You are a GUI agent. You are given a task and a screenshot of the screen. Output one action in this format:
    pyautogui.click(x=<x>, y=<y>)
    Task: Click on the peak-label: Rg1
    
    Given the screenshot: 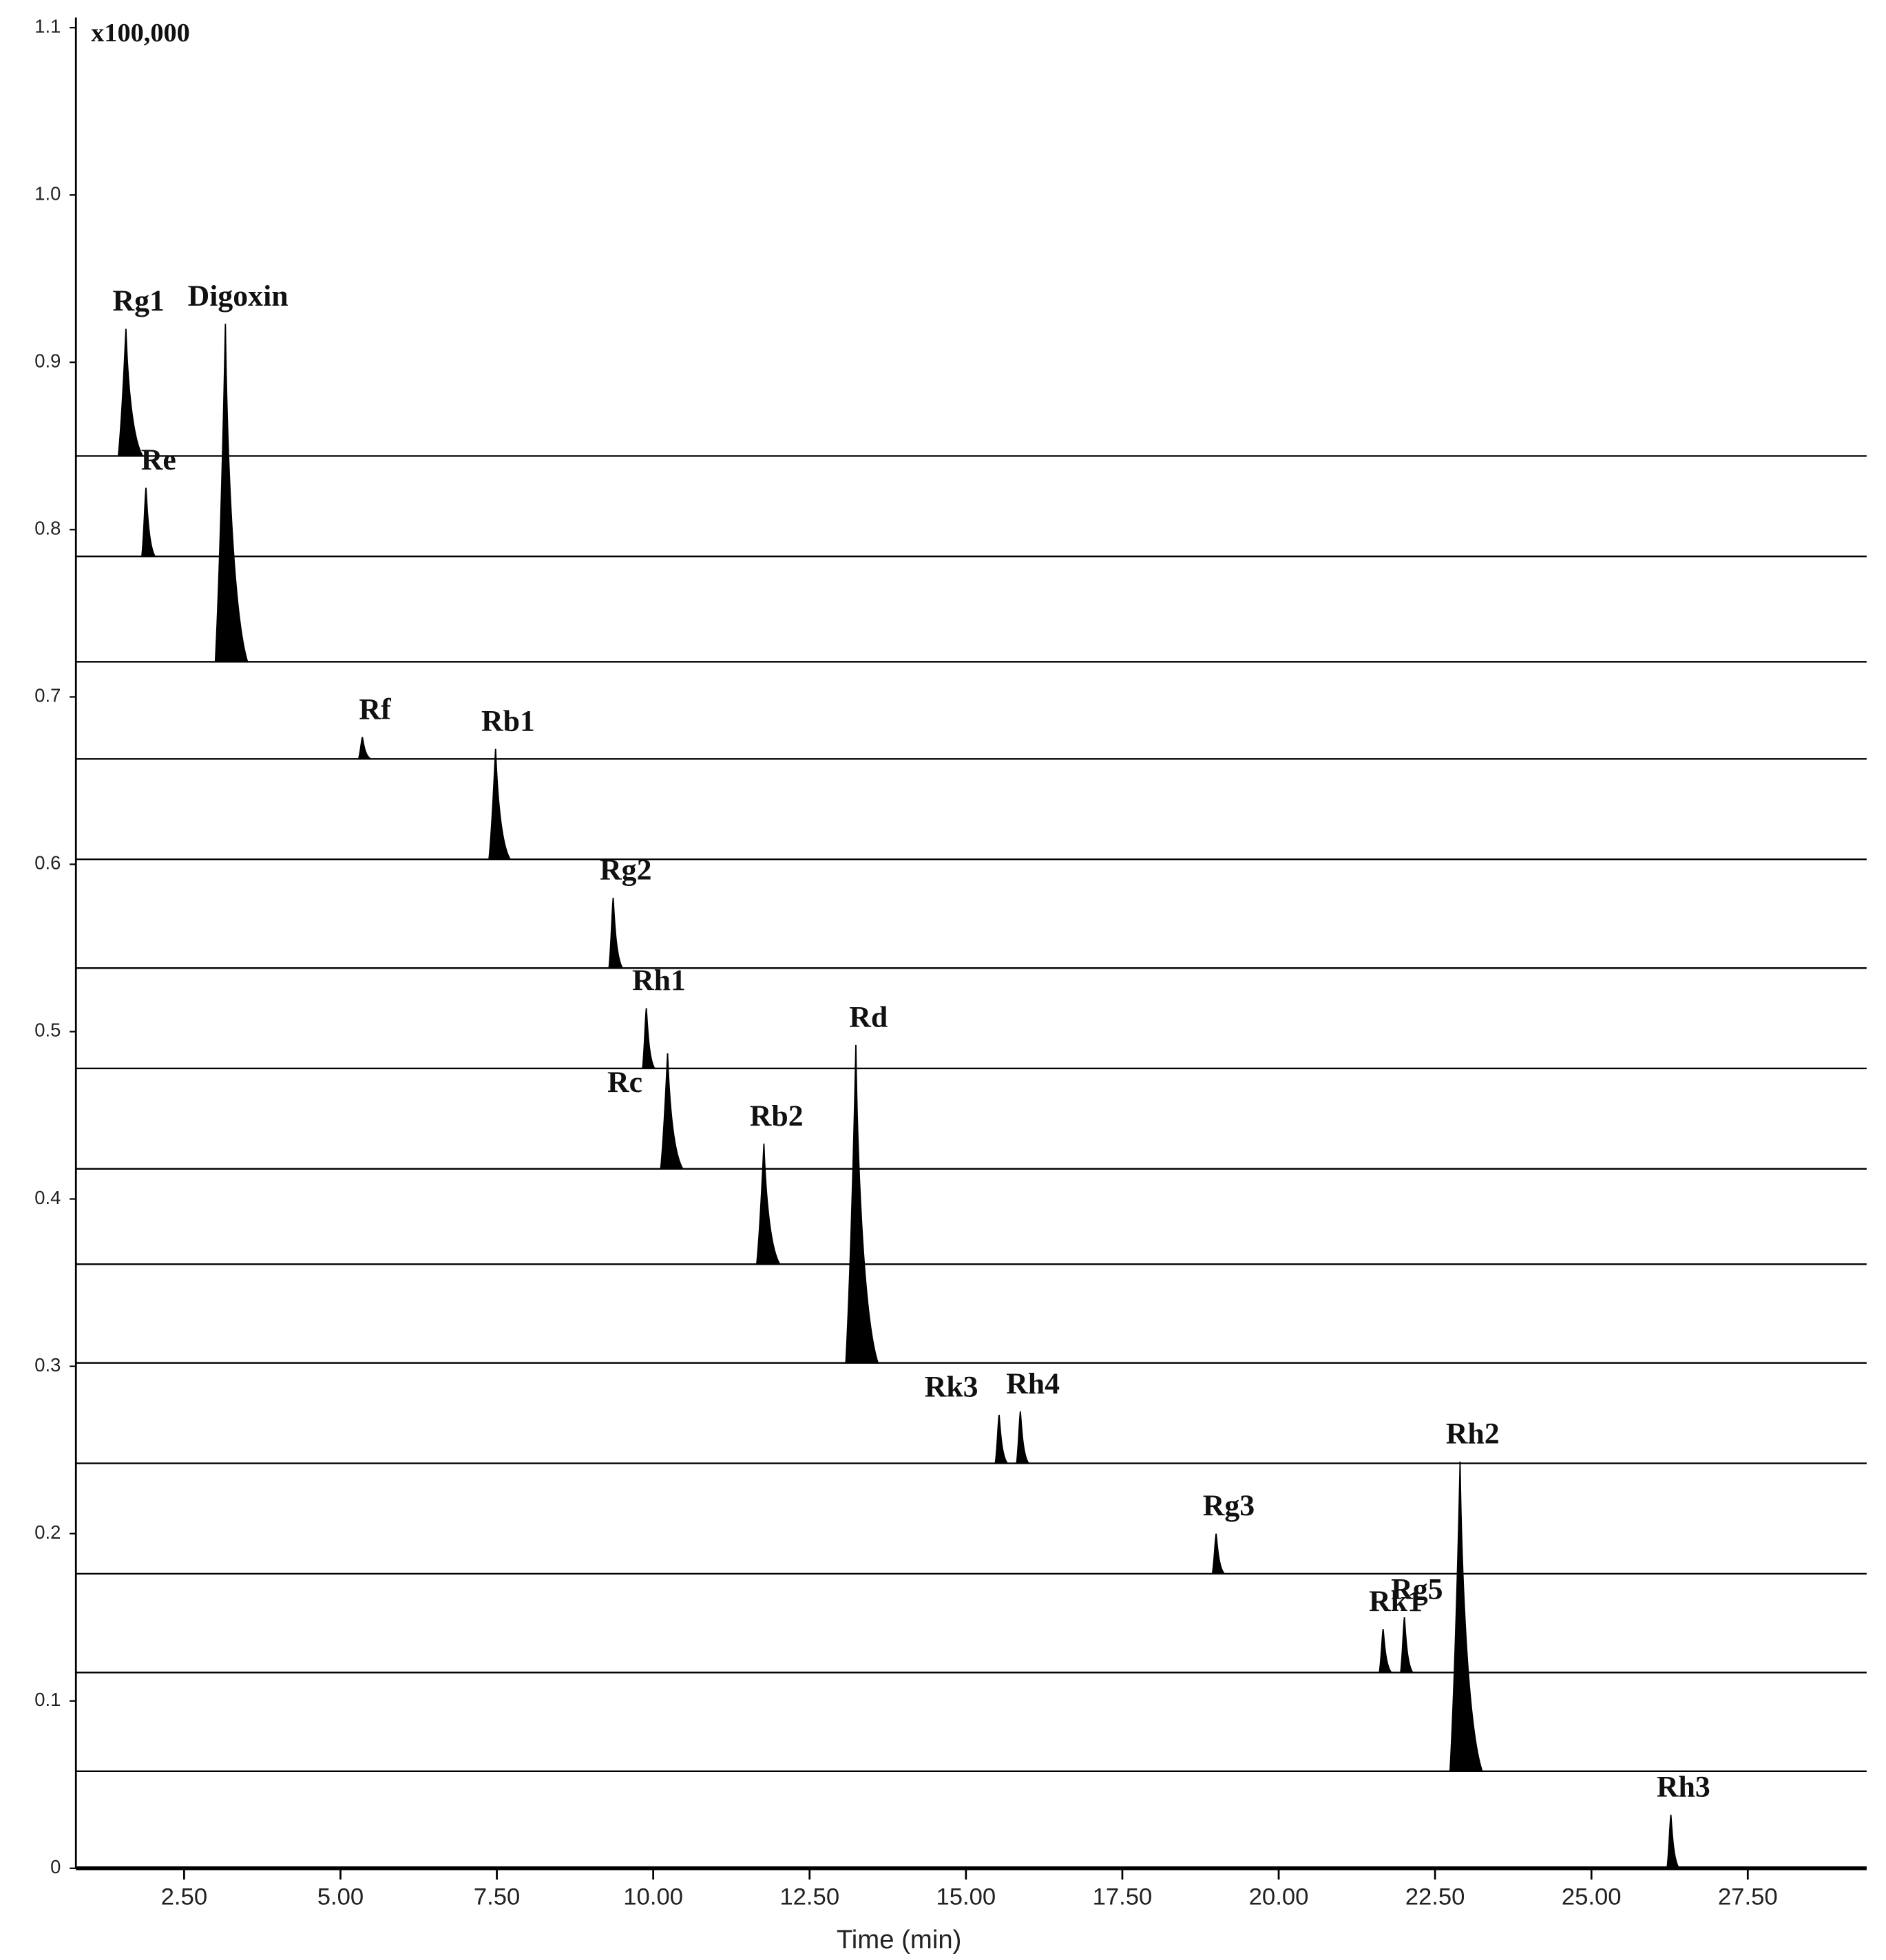 What is the action you would take?
    pyautogui.click(x=138, y=301)
    